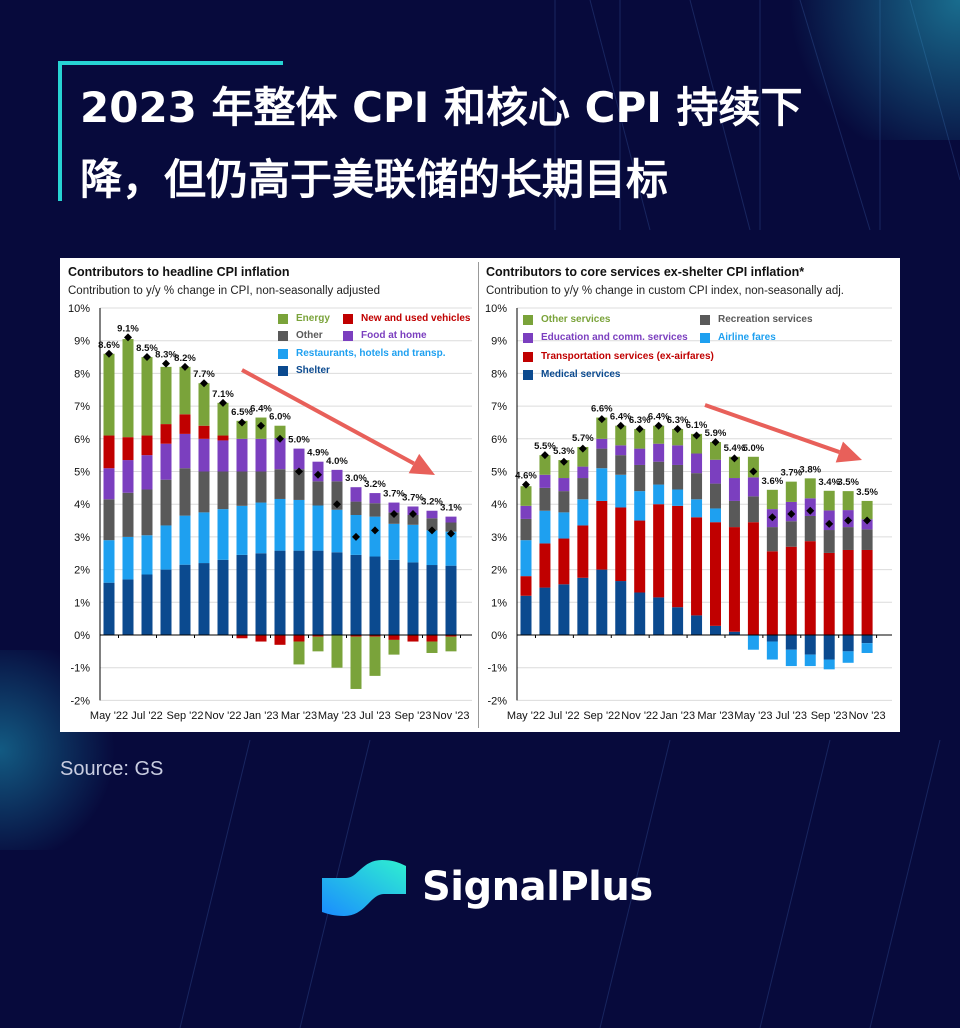 This screenshot has width=960, height=1028. Describe the element at coordinates (337, 461) in the screenshot. I see `data-label: 4.0%` at that location.